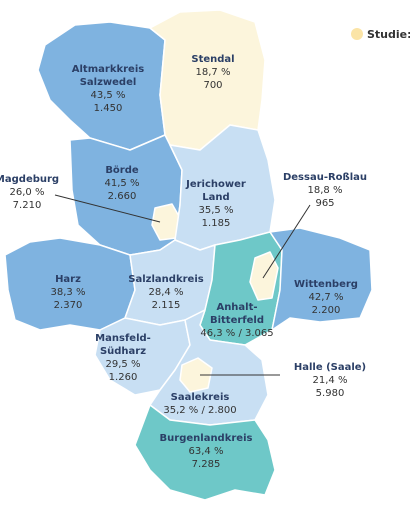  Describe the element at coordinates (166, 305) in the screenshot. I see `region-value: 2.115` at that location.